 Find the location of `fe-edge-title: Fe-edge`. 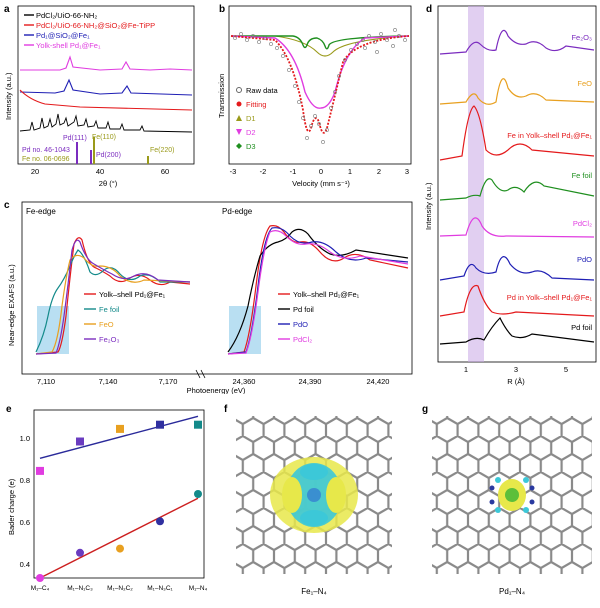

fe-edge-title: Fe-edge is located at coordinates (41, 211).